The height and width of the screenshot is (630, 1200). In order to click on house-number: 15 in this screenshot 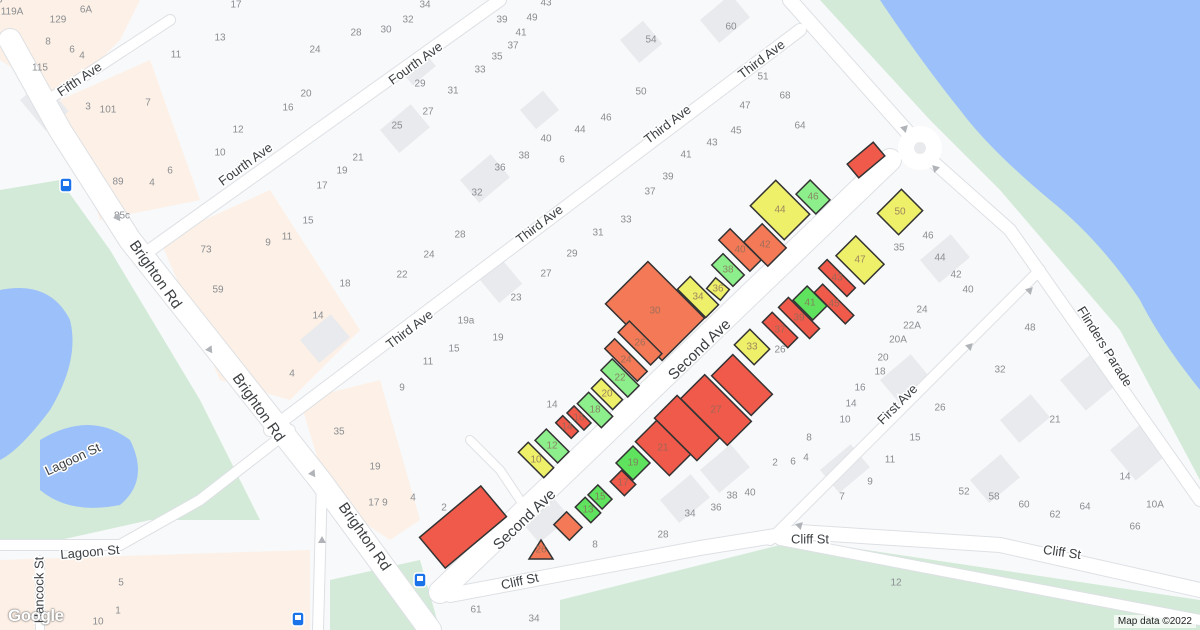, I will do `click(308, 221)`.